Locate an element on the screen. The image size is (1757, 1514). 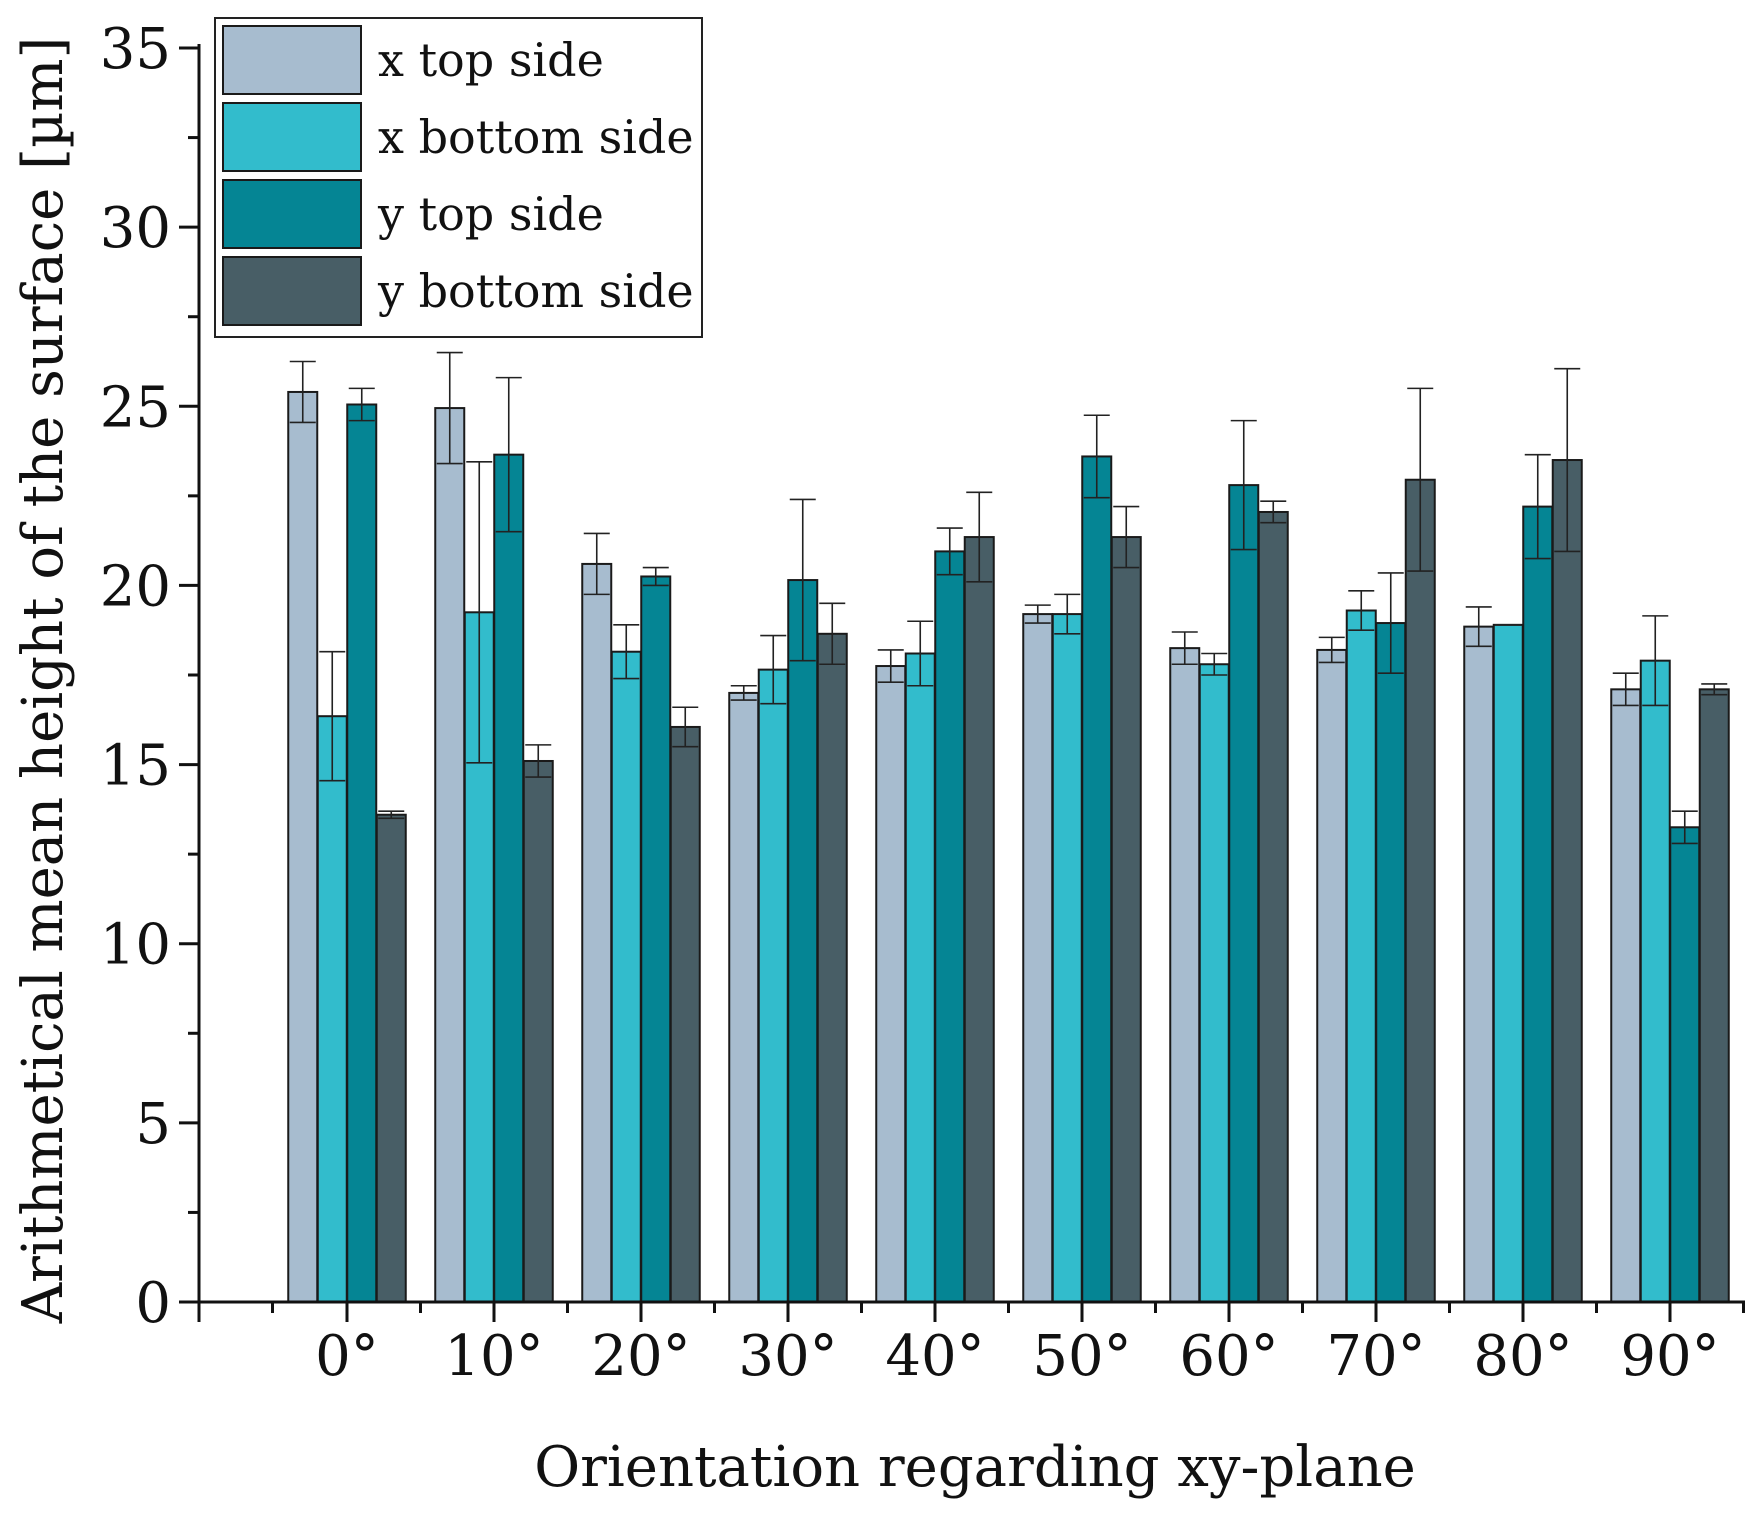
error-bar-s2-c3 is located at coordinates (802, 580).